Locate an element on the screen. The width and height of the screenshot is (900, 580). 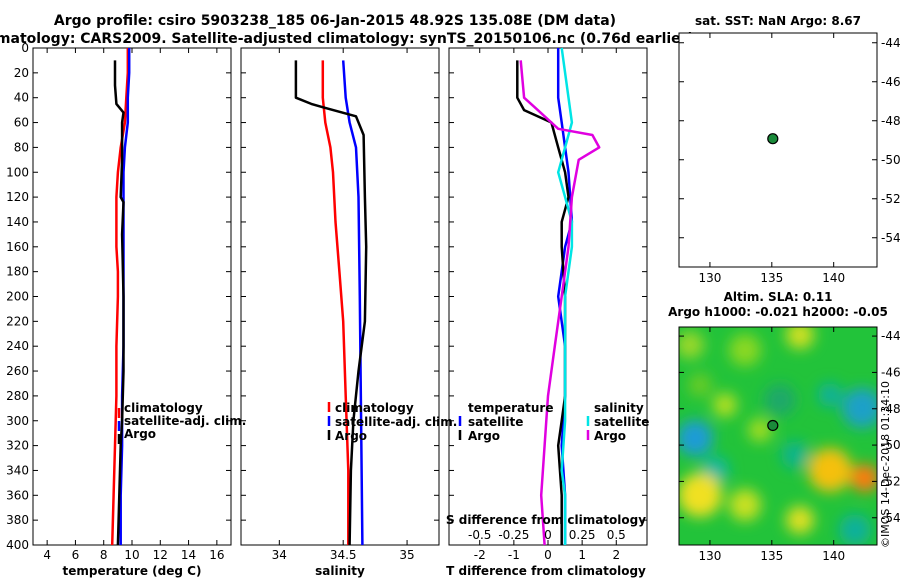
y-tick-label: 60 is located at coordinates (21, 123).